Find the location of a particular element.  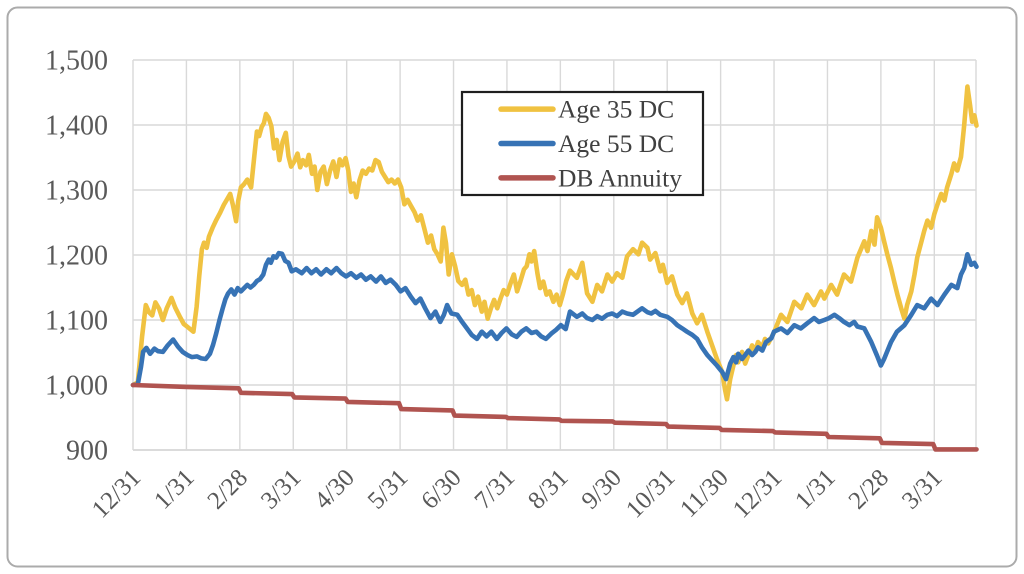

y-tick-label: 1,300 is located at coordinates (76, 191).